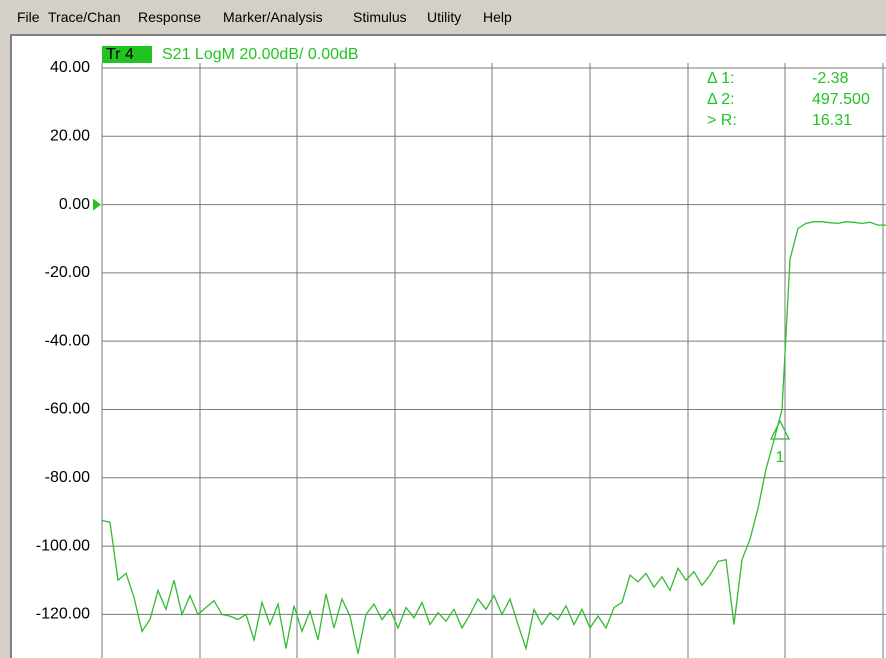  I want to click on trace-label: Tr 4, so click(120, 54).